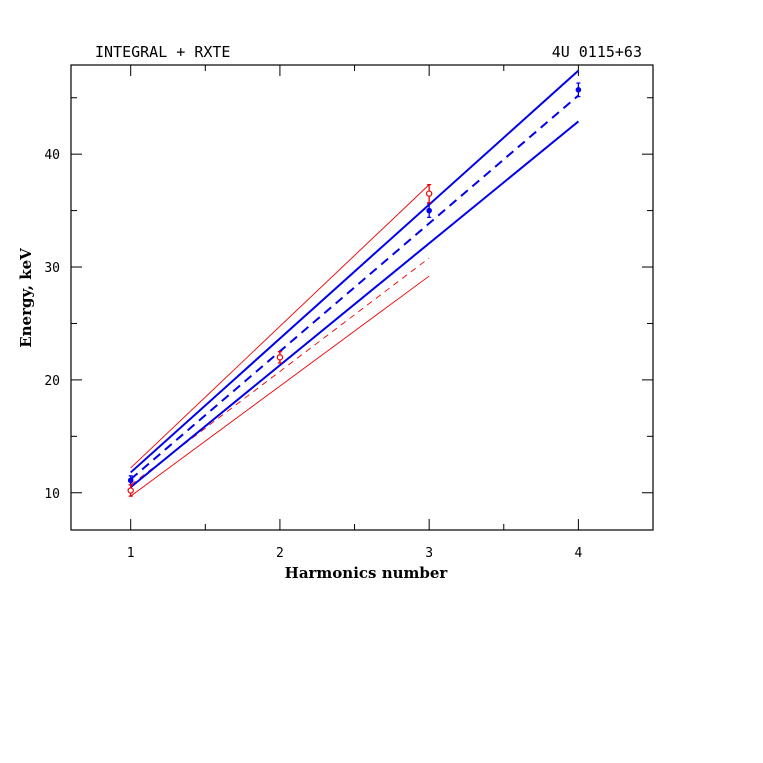 The height and width of the screenshot is (763, 763). Describe the element at coordinates (597, 52) in the screenshot. I see `chart-title-right: 4U 0115+63` at that location.